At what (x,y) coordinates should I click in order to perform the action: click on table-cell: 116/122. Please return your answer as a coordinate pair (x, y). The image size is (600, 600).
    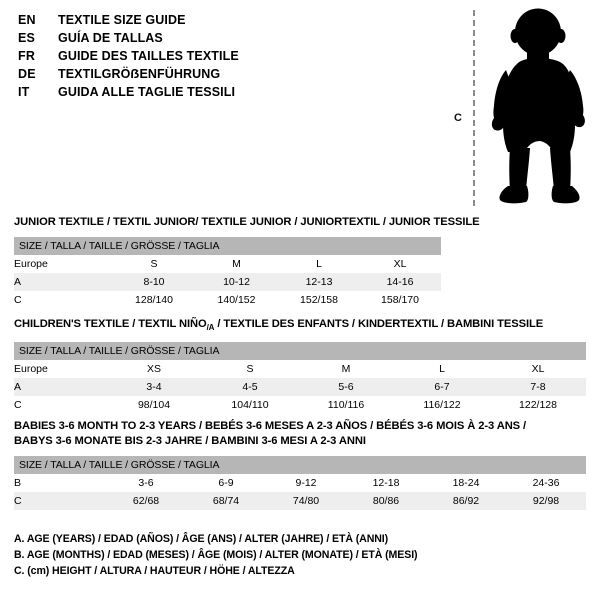
    Looking at the image, I should click on (442, 405).